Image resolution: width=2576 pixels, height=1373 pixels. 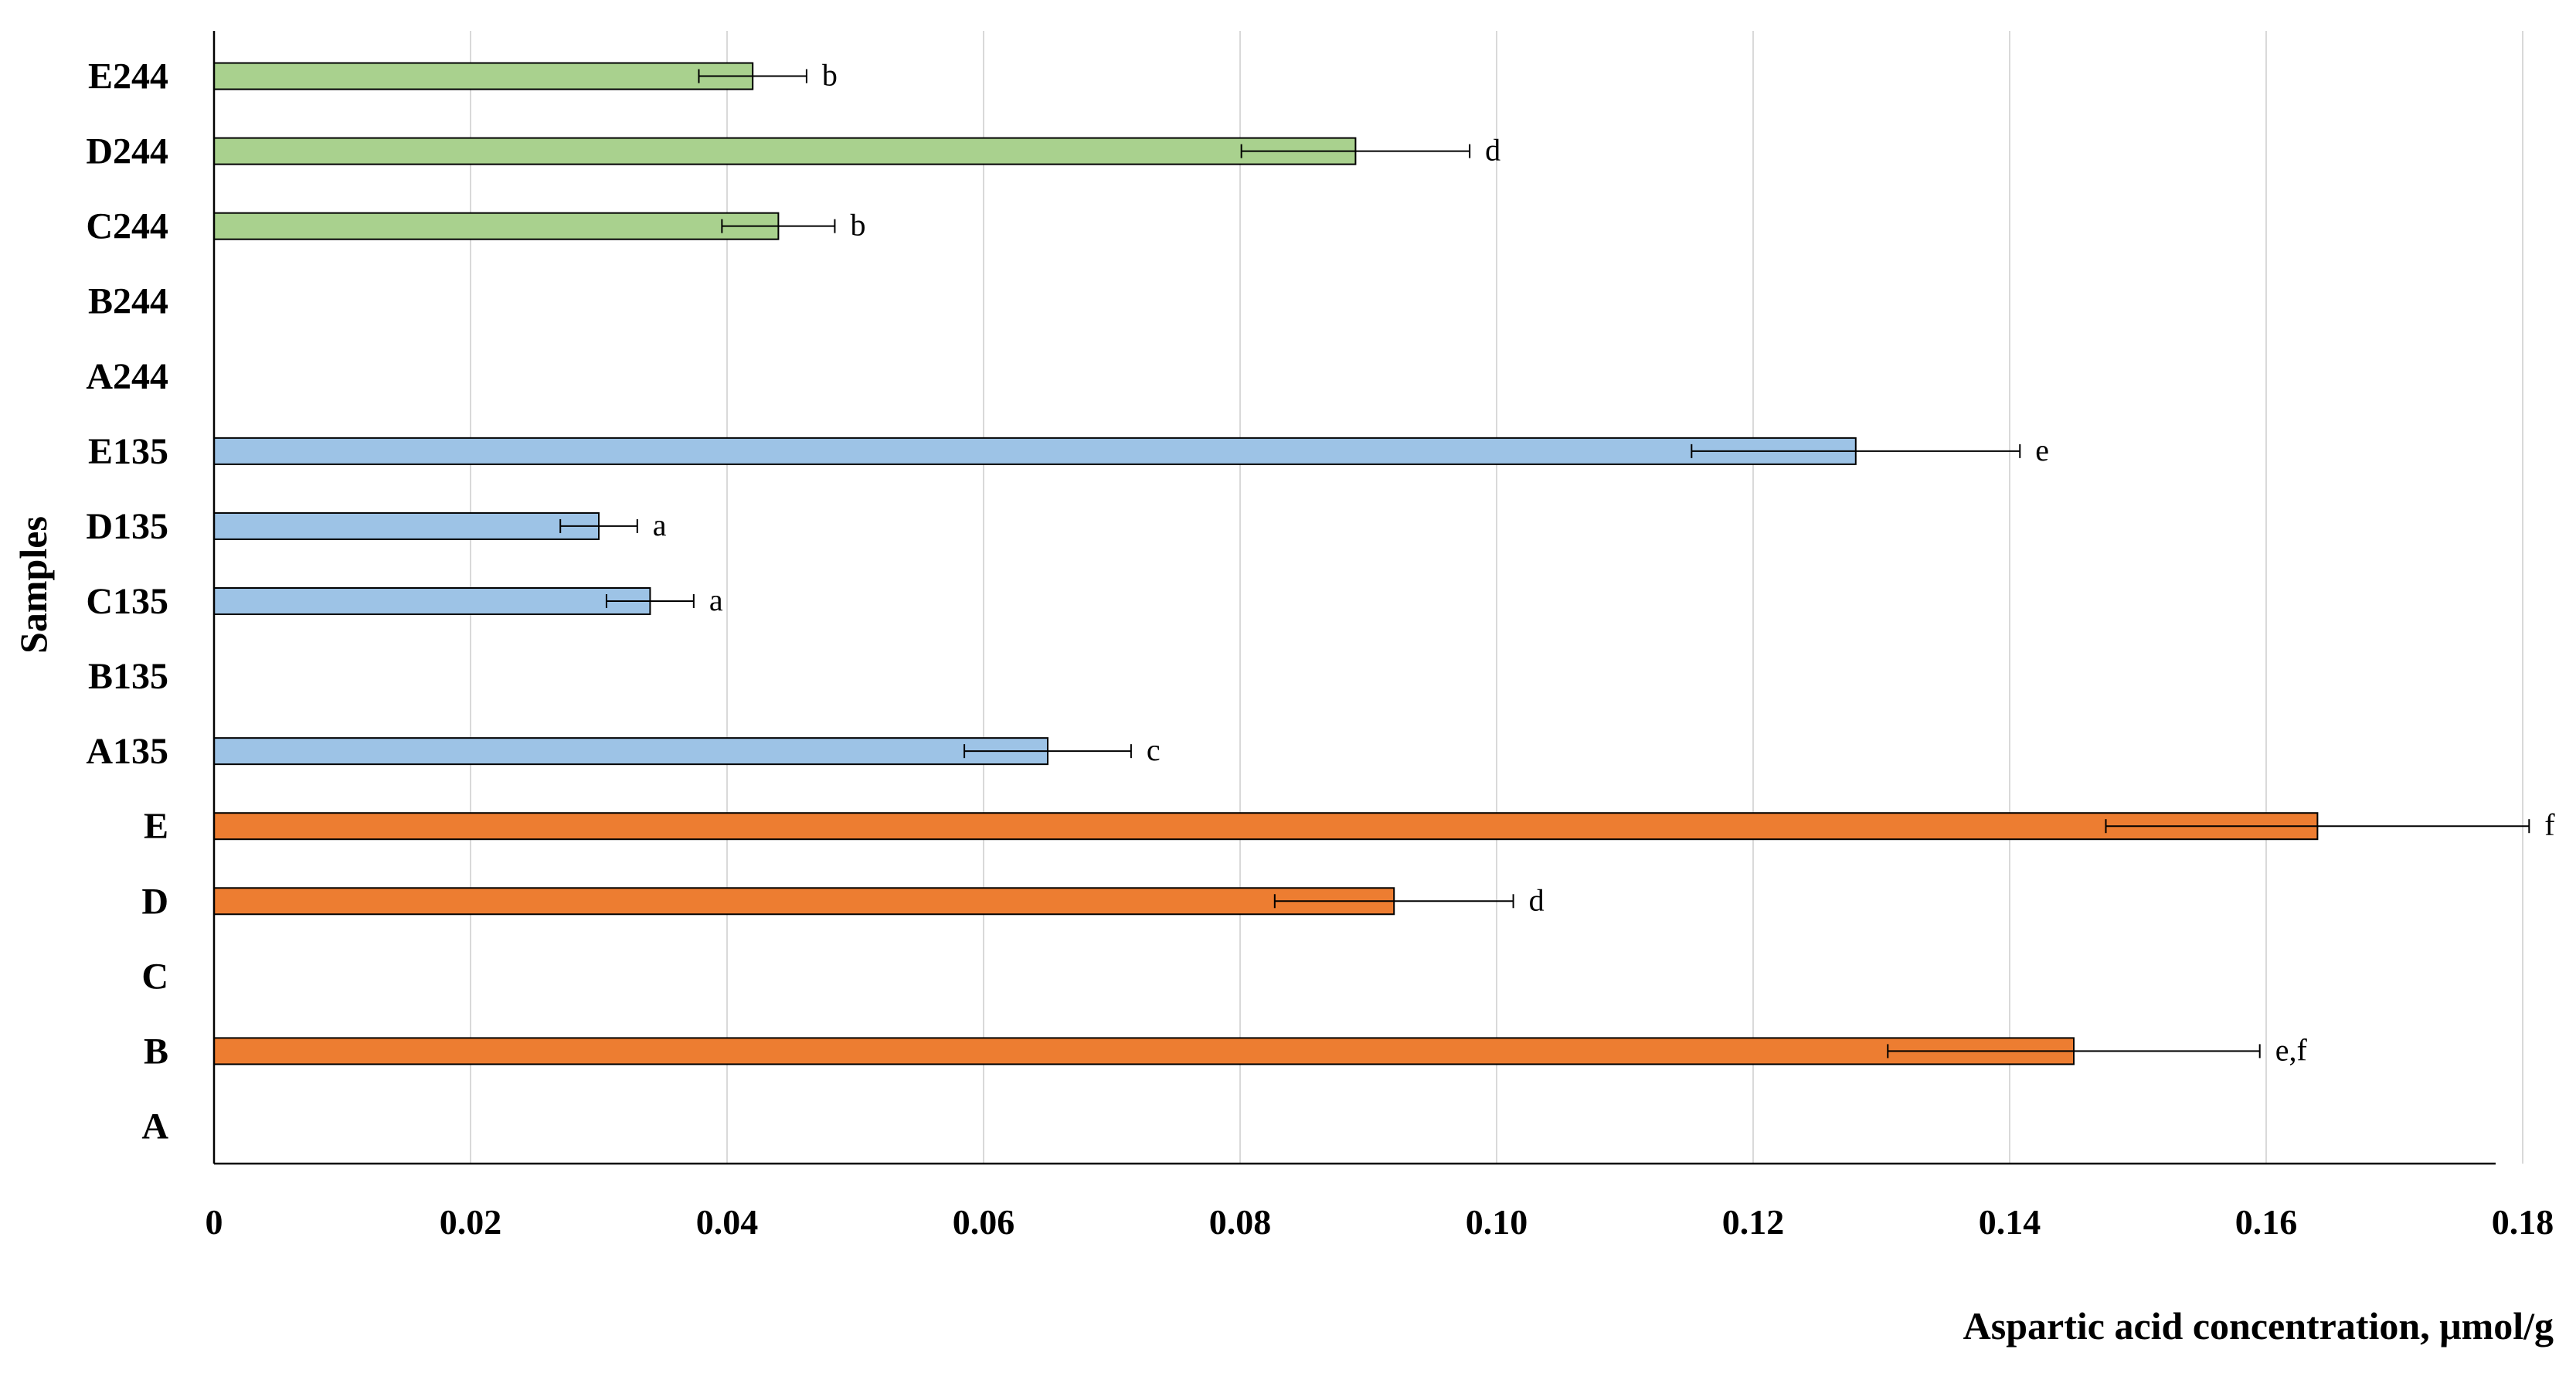 I want to click on y-tick-label: B135, so click(x=128, y=676).